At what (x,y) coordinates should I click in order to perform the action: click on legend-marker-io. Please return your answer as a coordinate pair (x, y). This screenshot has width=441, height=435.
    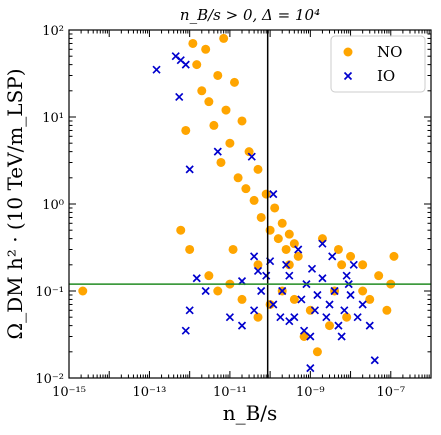
    Looking at the image, I should click on (348, 76).